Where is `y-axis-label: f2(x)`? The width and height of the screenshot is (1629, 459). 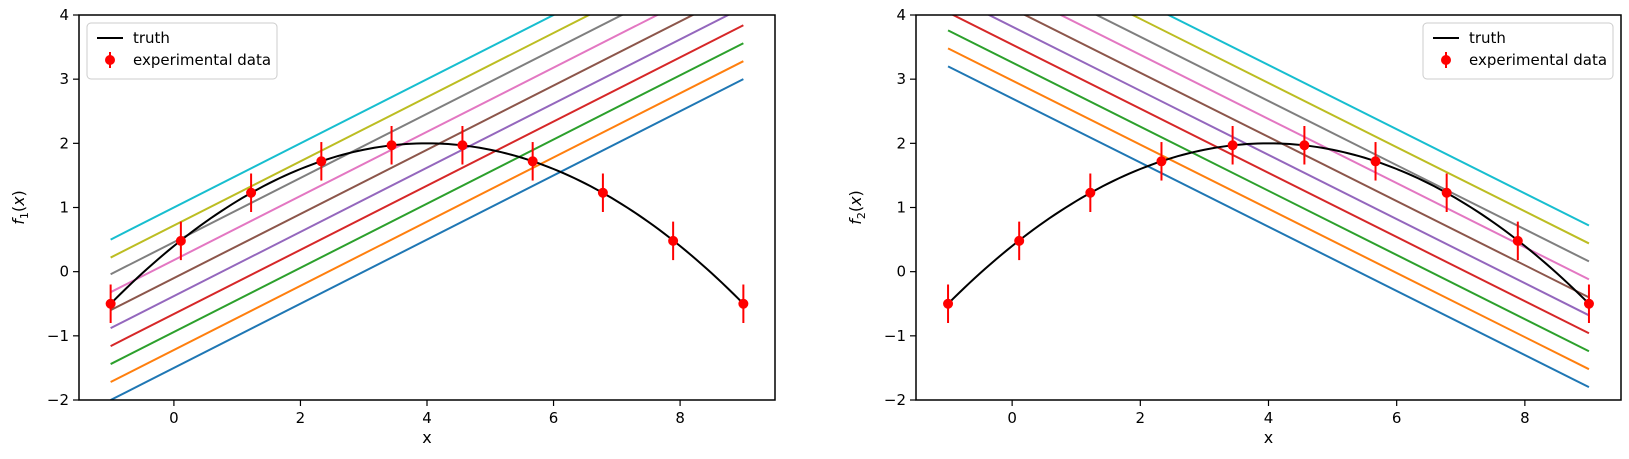
y-axis-label: f2(x) is located at coordinates (857, 207).